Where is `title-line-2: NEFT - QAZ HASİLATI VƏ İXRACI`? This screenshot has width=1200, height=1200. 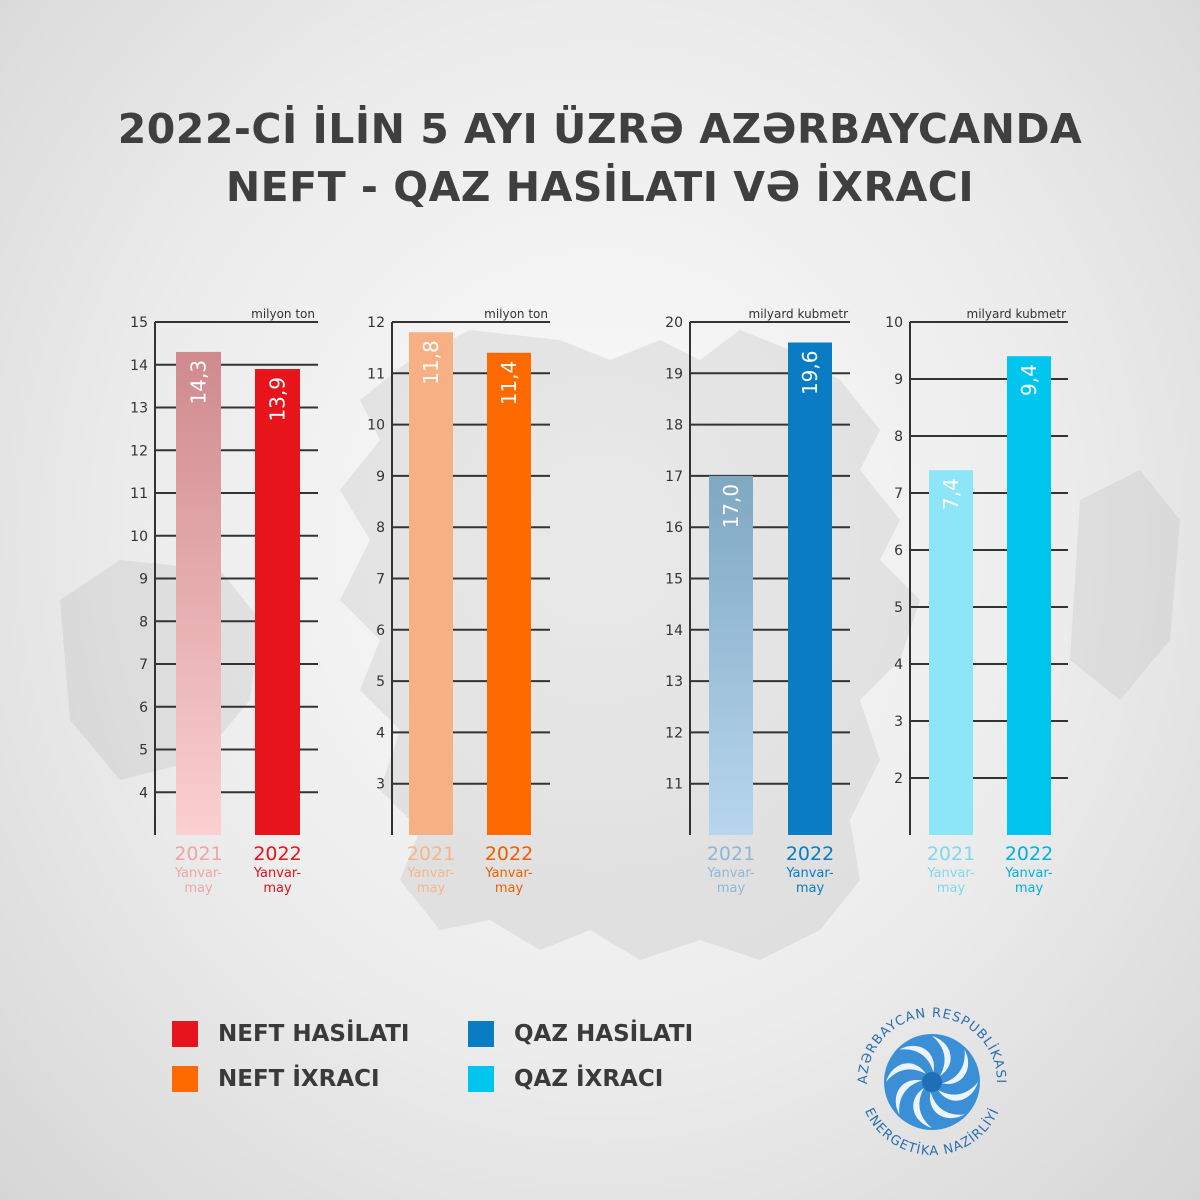 title-line-2: NEFT - QAZ HASİLATI VƏ İXRACI is located at coordinates (600, 187).